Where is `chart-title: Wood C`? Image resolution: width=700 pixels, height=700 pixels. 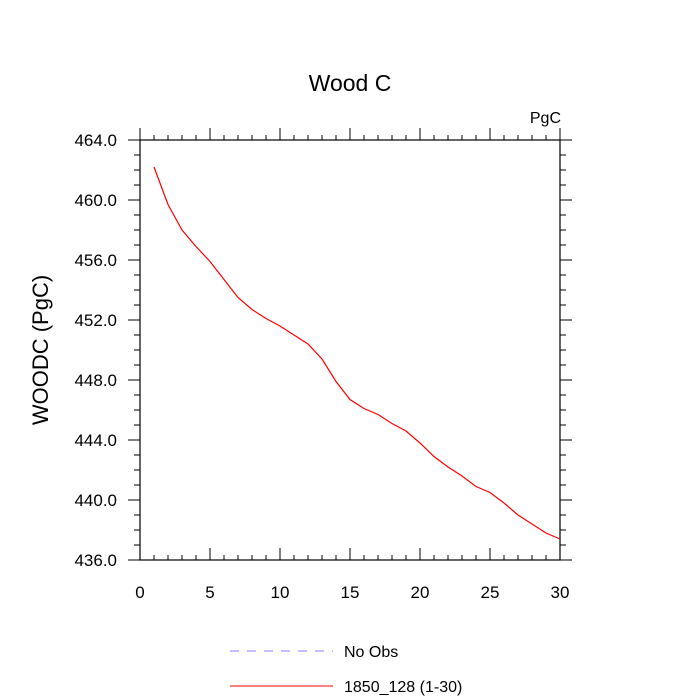
chart-title: Wood C is located at coordinates (350, 83).